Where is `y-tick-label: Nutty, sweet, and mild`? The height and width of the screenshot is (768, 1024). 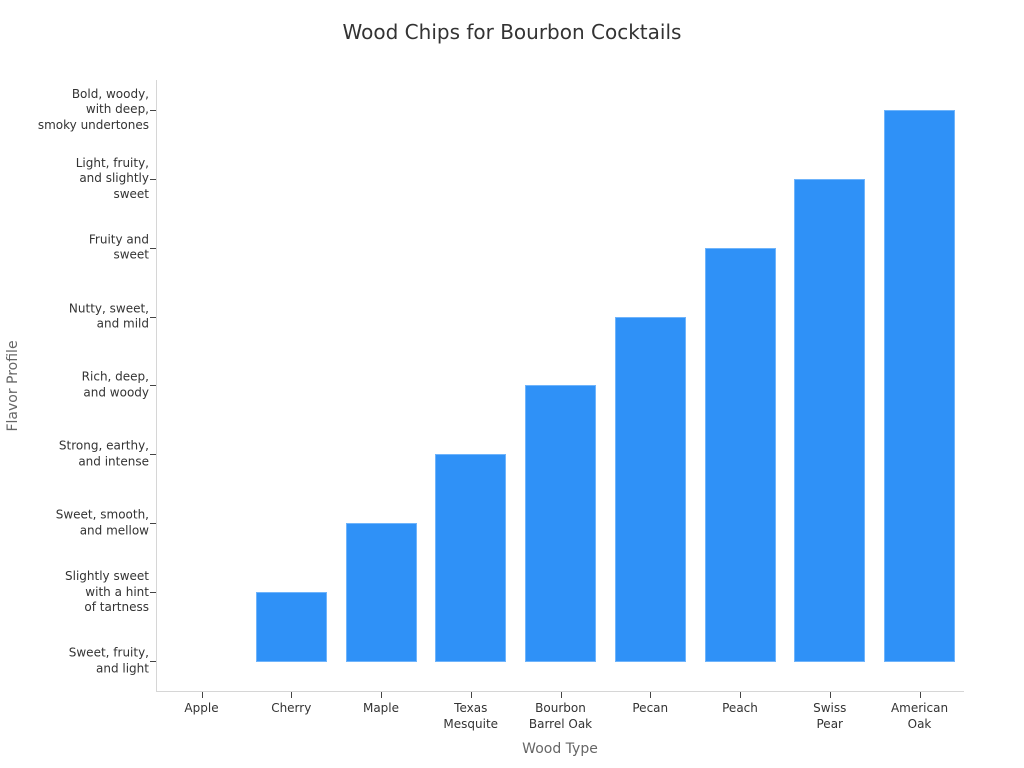 y-tick-label: Nutty, sweet, and mild is located at coordinates (108, 316).